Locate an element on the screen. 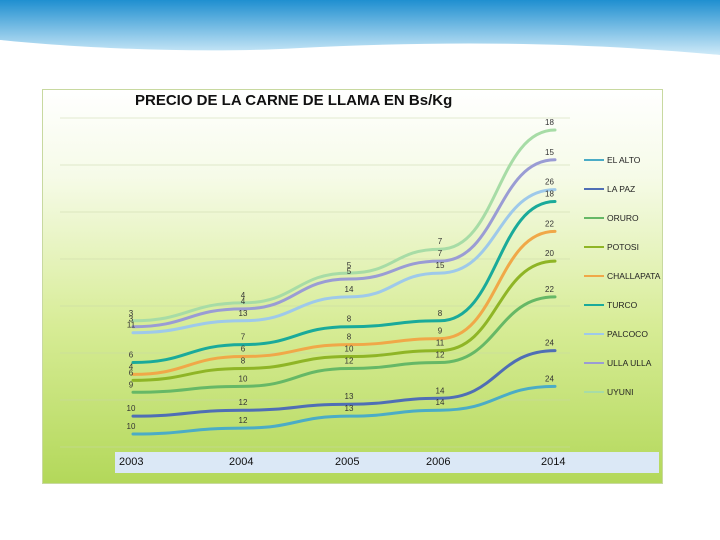  legend-label: EL ALTO is located at coordinates (624, 160).